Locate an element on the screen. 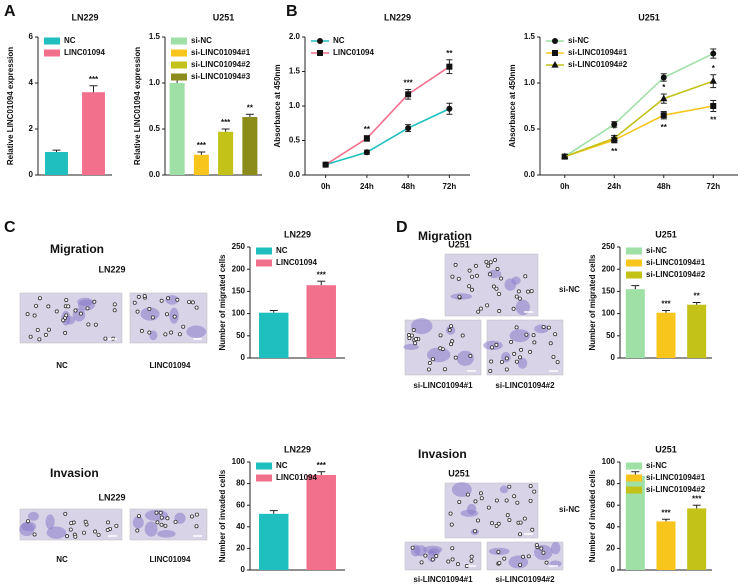  y-tick-label: 80 is located at coordinates (240, 483).